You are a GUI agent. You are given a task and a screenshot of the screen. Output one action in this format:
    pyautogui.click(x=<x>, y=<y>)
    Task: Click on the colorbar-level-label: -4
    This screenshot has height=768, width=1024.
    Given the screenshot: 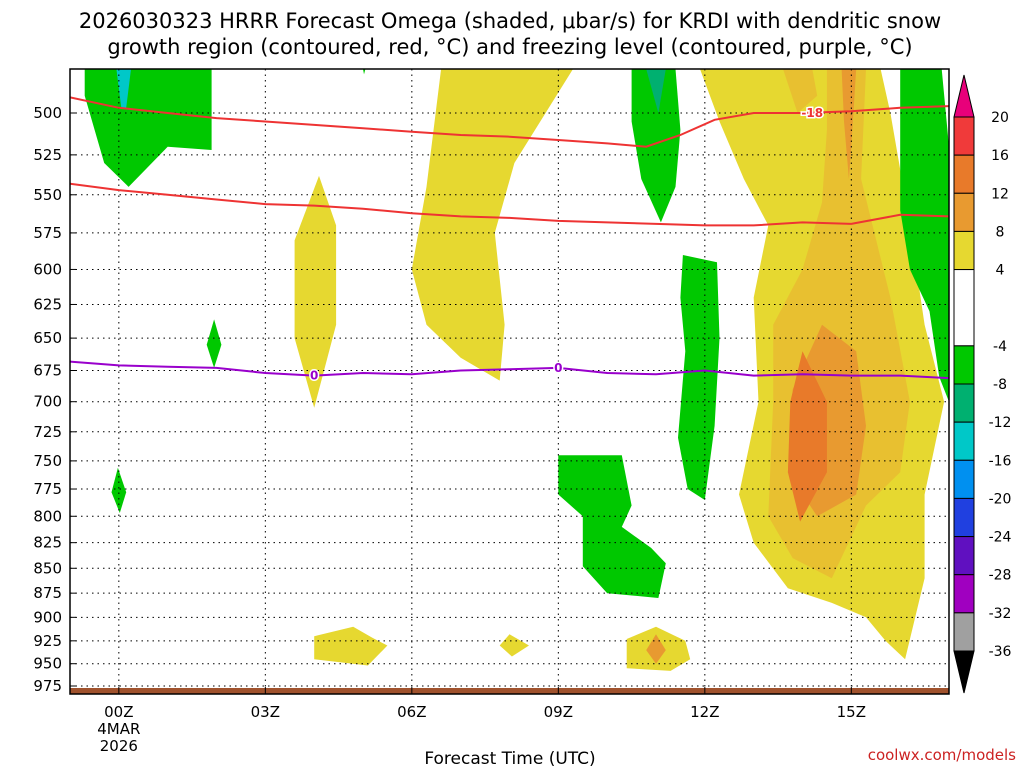 What is the action you would take?
    pyautogui.click(x=1000, y=347)
    